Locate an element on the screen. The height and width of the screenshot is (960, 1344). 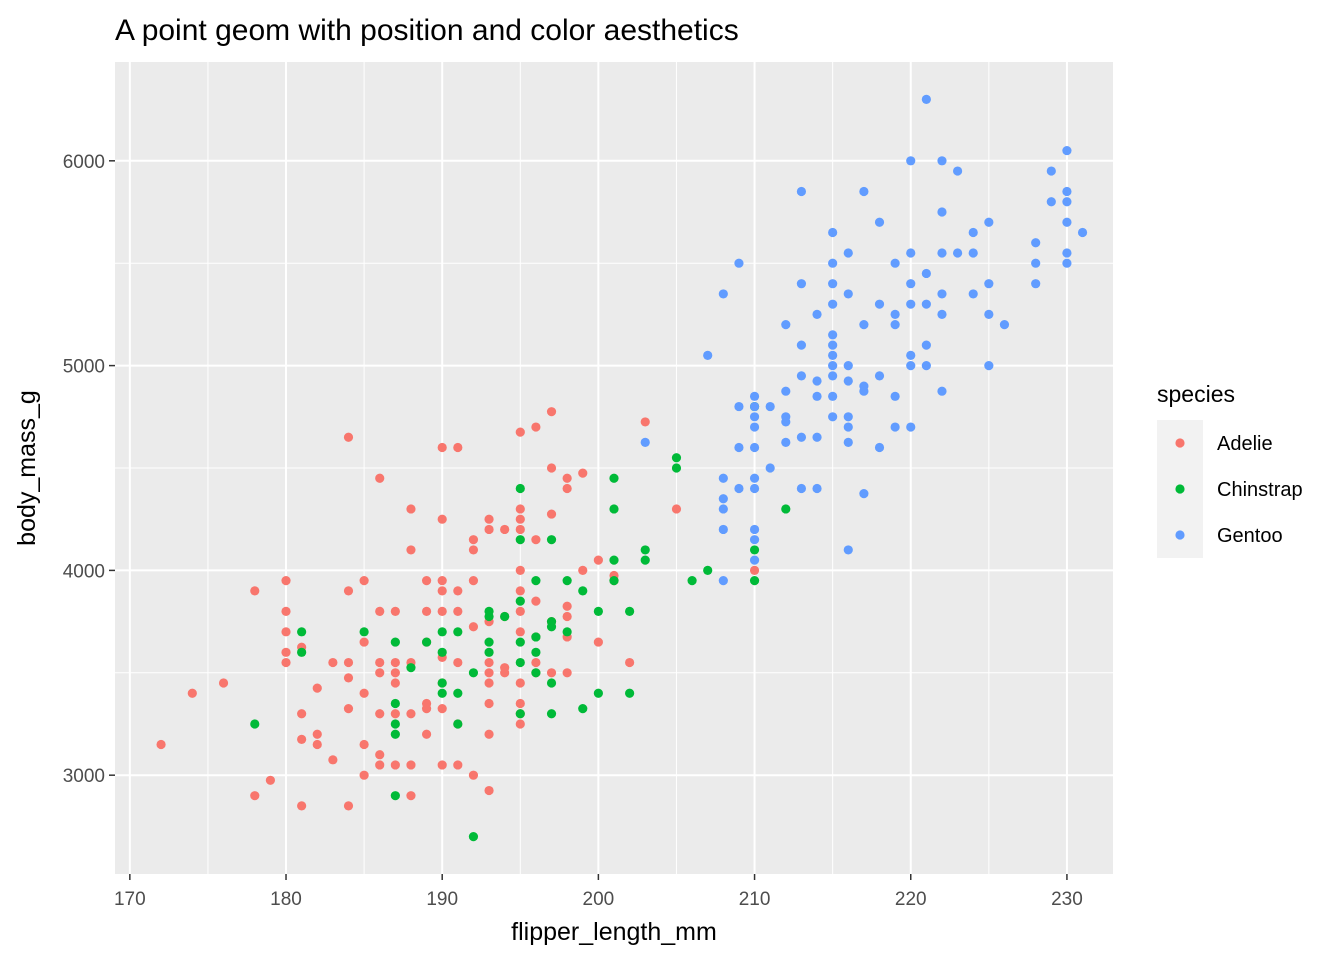
legend-label-adelie: Adelie is located at coordinates (1245, 444).